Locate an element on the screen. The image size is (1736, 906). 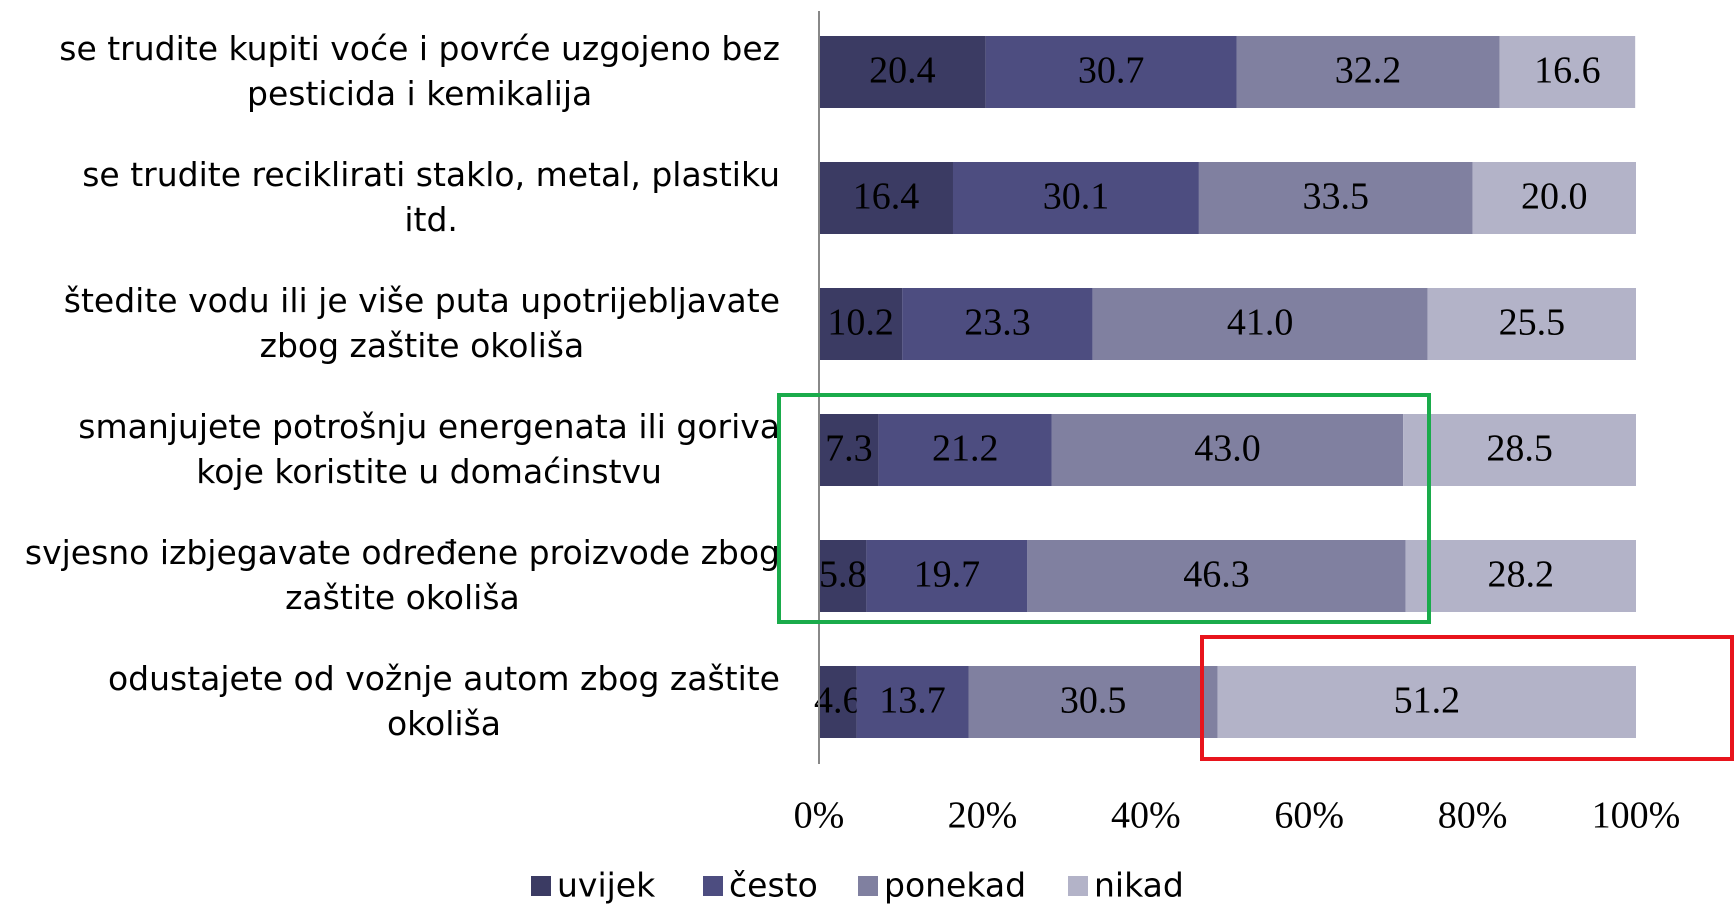
value-label: 51.2 is located at coordinates (1427, 701).